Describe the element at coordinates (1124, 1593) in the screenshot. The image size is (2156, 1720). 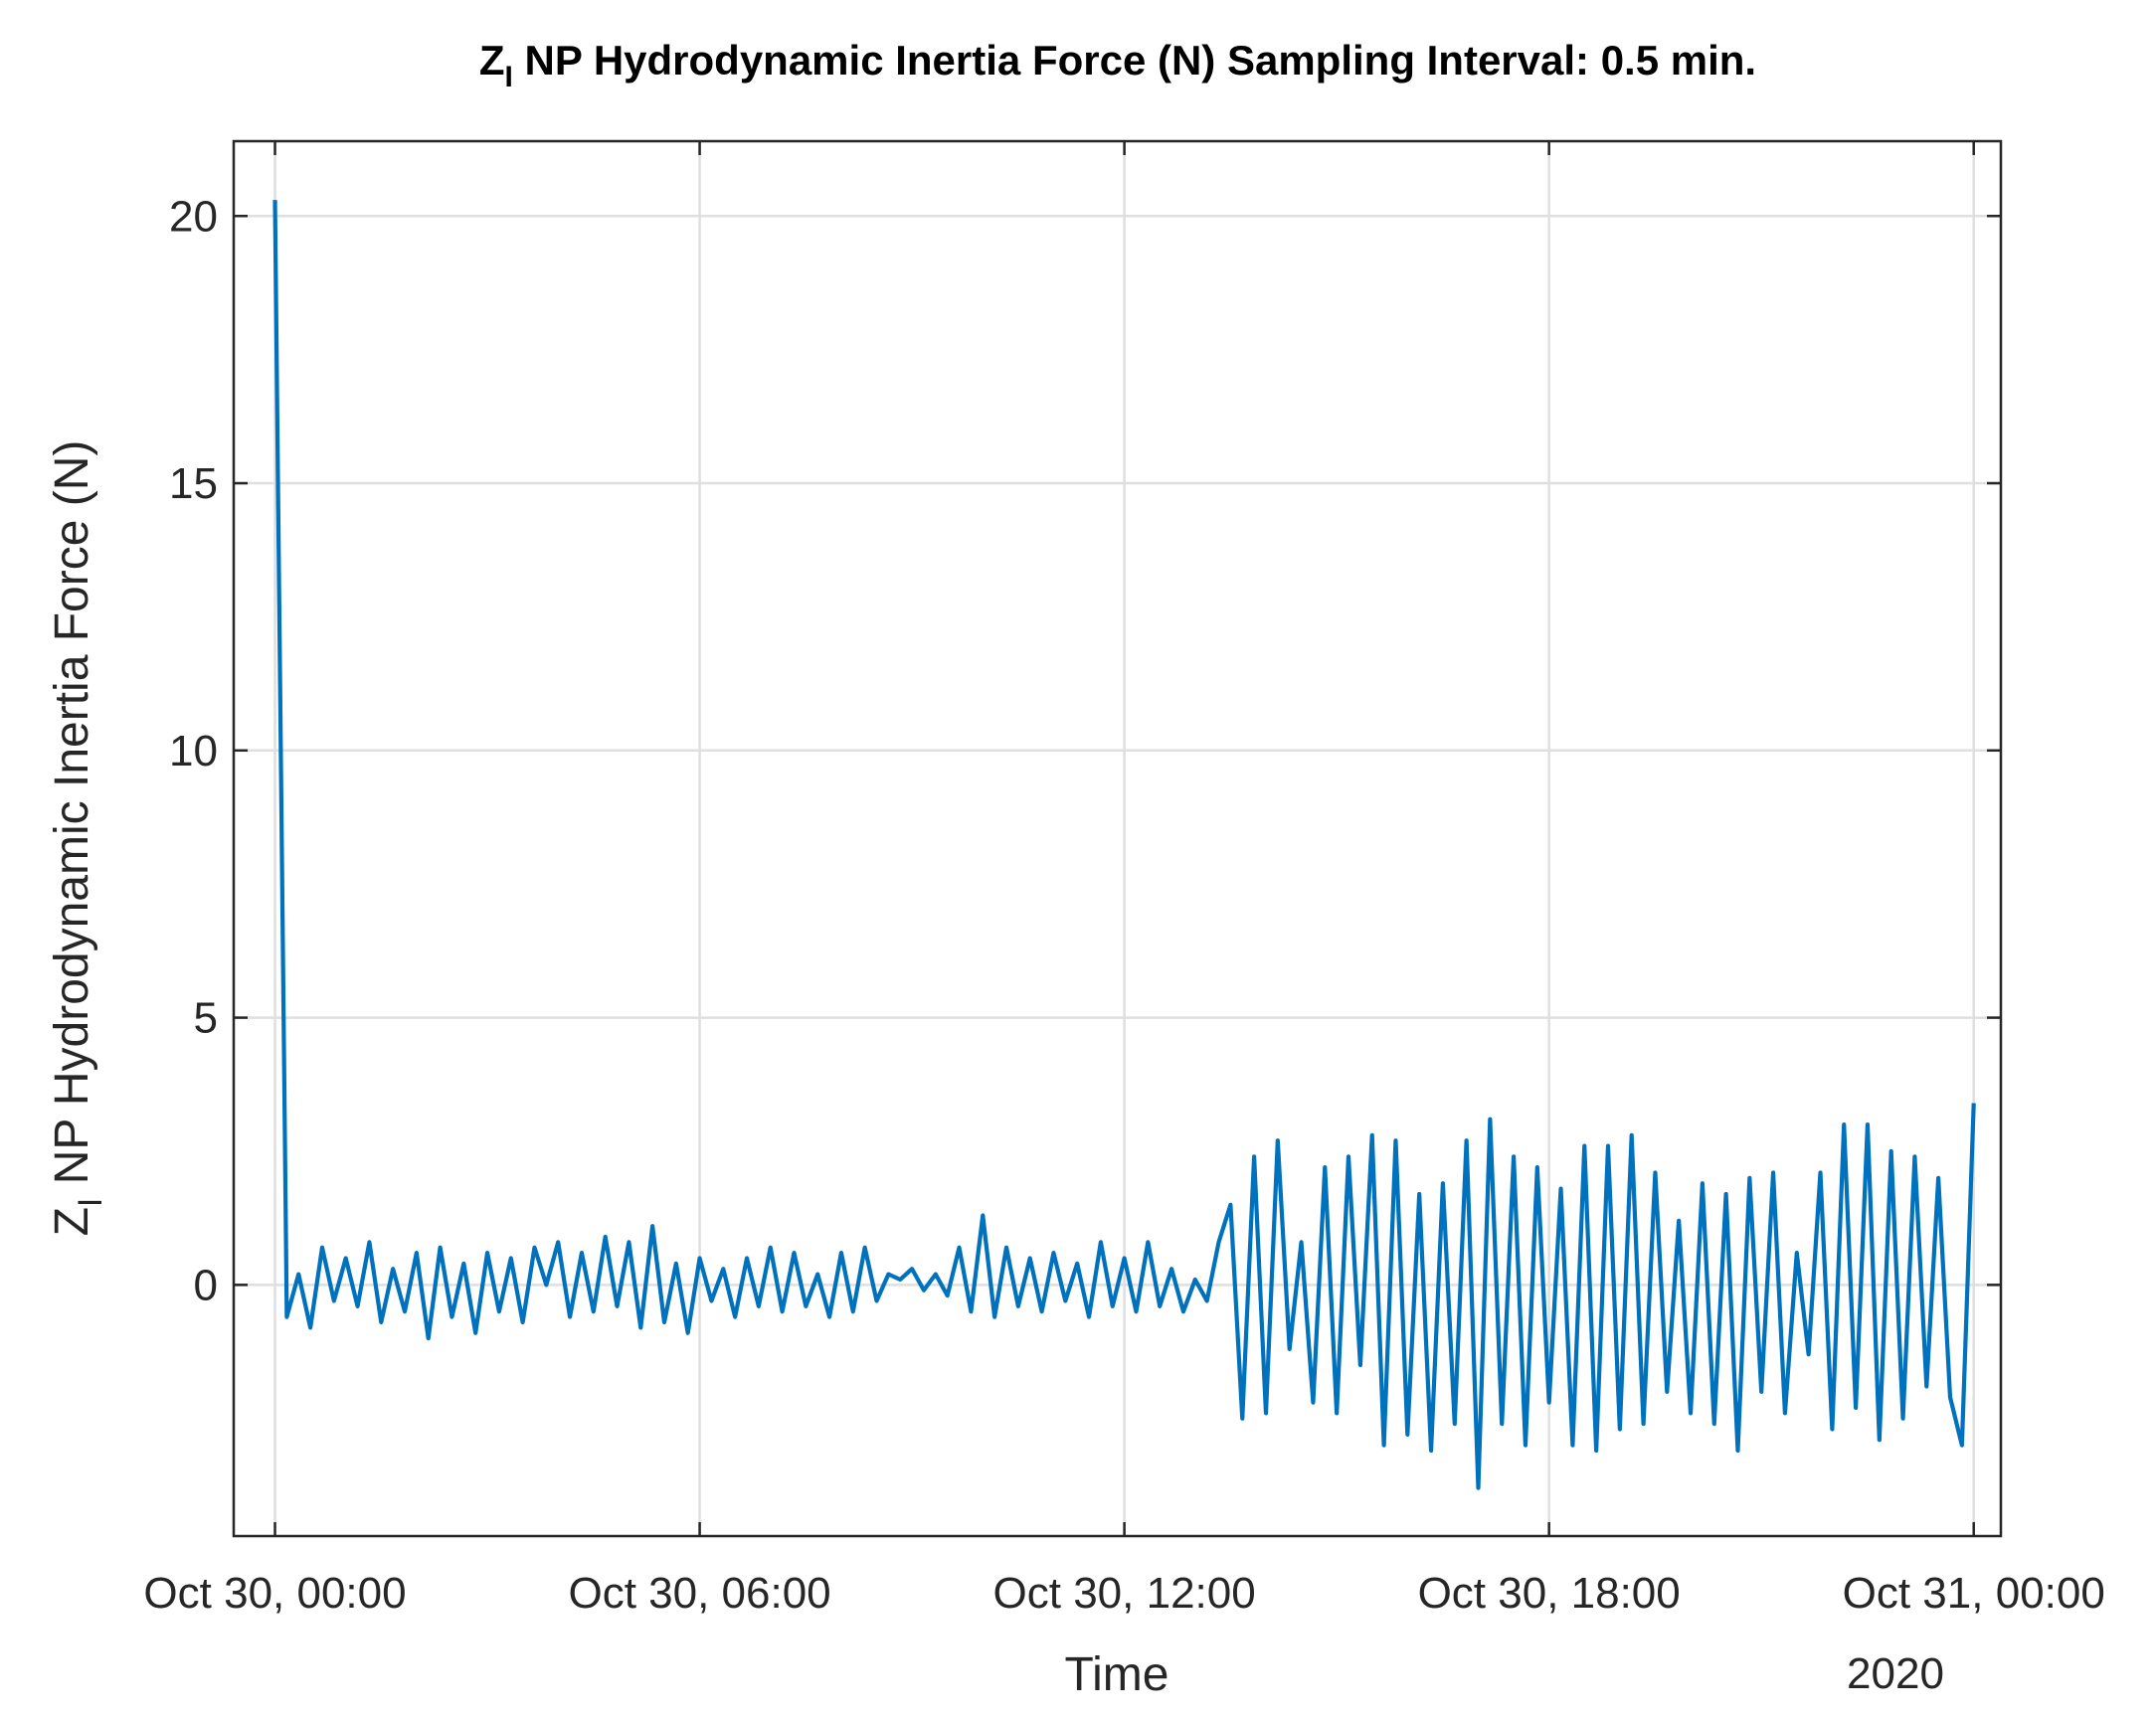
I see `x-tick-label: Oct 30, 12:00` at that location.